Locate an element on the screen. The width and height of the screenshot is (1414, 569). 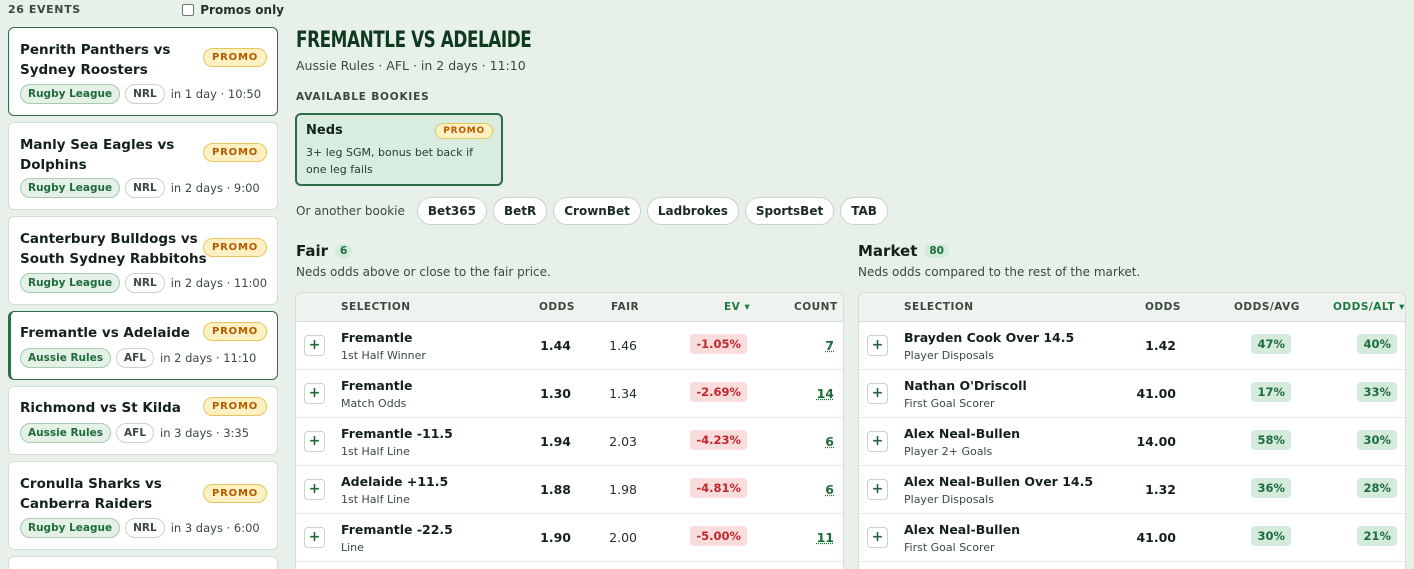
market-title: Market is located at coordinates (888, 251).